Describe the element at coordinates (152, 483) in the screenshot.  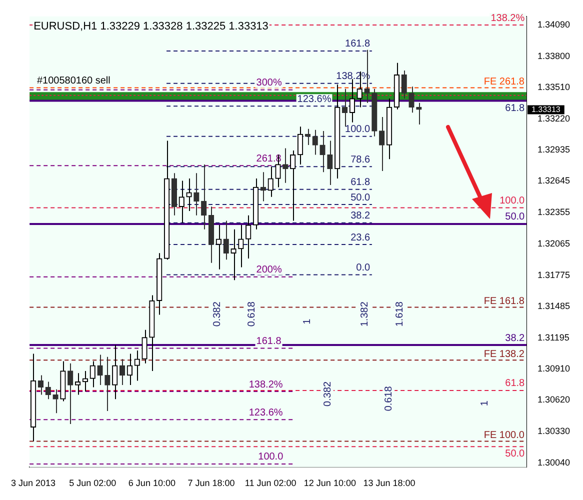
I see `x-tick-label: 6 Jun 10:00` at that location.